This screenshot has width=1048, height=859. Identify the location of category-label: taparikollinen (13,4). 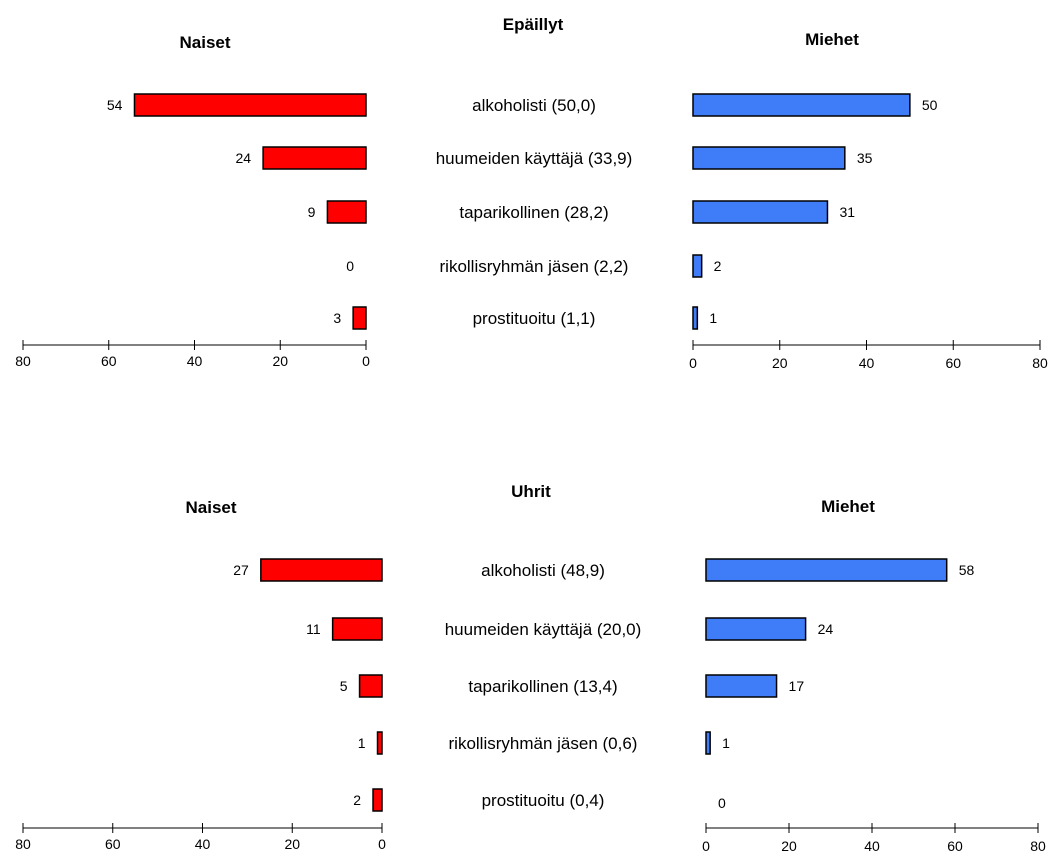
(542, 686).